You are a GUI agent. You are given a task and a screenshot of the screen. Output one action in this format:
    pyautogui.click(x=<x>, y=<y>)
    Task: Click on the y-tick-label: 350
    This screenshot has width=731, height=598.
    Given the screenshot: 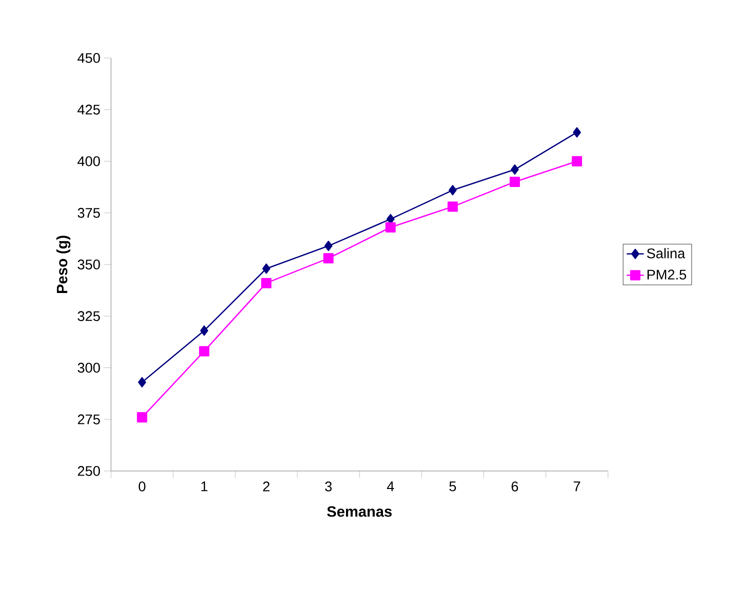 What is the action you would take?
    pyautogui.click(x=89, y=265)
    